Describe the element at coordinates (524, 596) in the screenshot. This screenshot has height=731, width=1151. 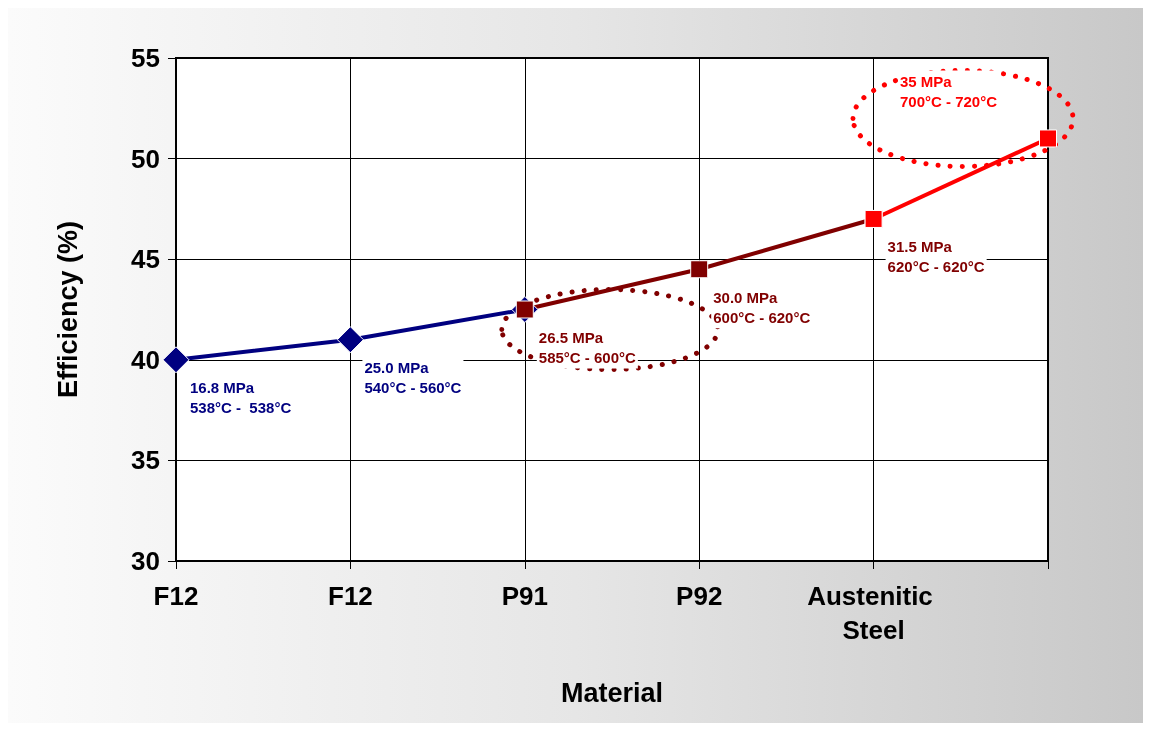
I see `x-tick-label: P91` at that location.